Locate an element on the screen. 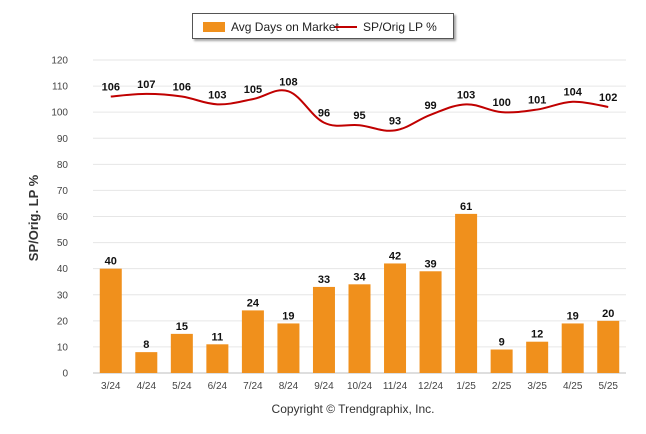 This screenshot has height=434, width=646. y-tick-label: 40 is located at coordinates (63, 269).